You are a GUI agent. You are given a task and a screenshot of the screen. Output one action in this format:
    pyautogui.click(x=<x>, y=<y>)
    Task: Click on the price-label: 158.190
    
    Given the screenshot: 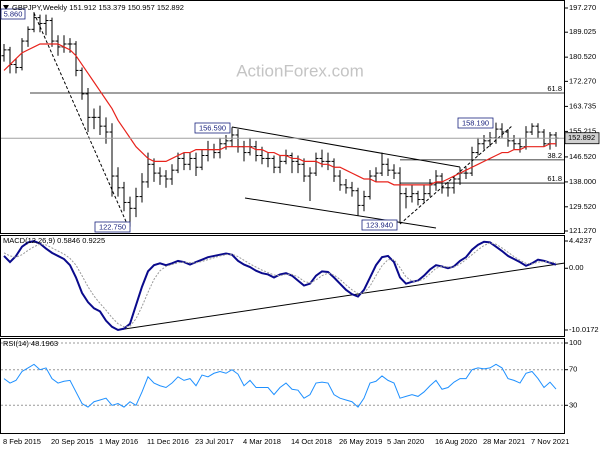 What is the action you would take?
    pyautogui.click(x=475, y=122)
    